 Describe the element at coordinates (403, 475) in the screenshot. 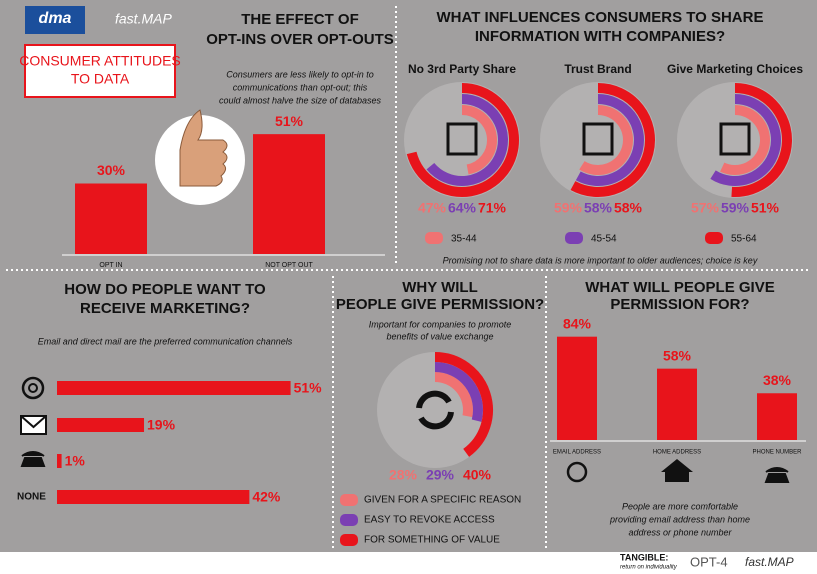

I see `value-label: 28%` at that location.